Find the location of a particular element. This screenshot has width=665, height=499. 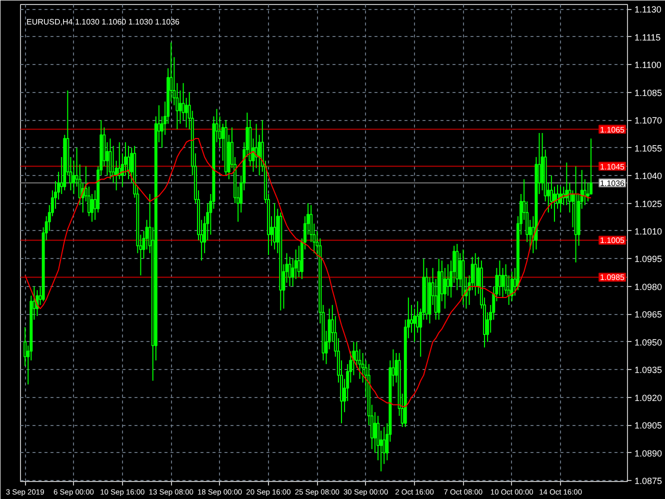

y-tick-label: 1.0995 is located at coordinates (648, 259).